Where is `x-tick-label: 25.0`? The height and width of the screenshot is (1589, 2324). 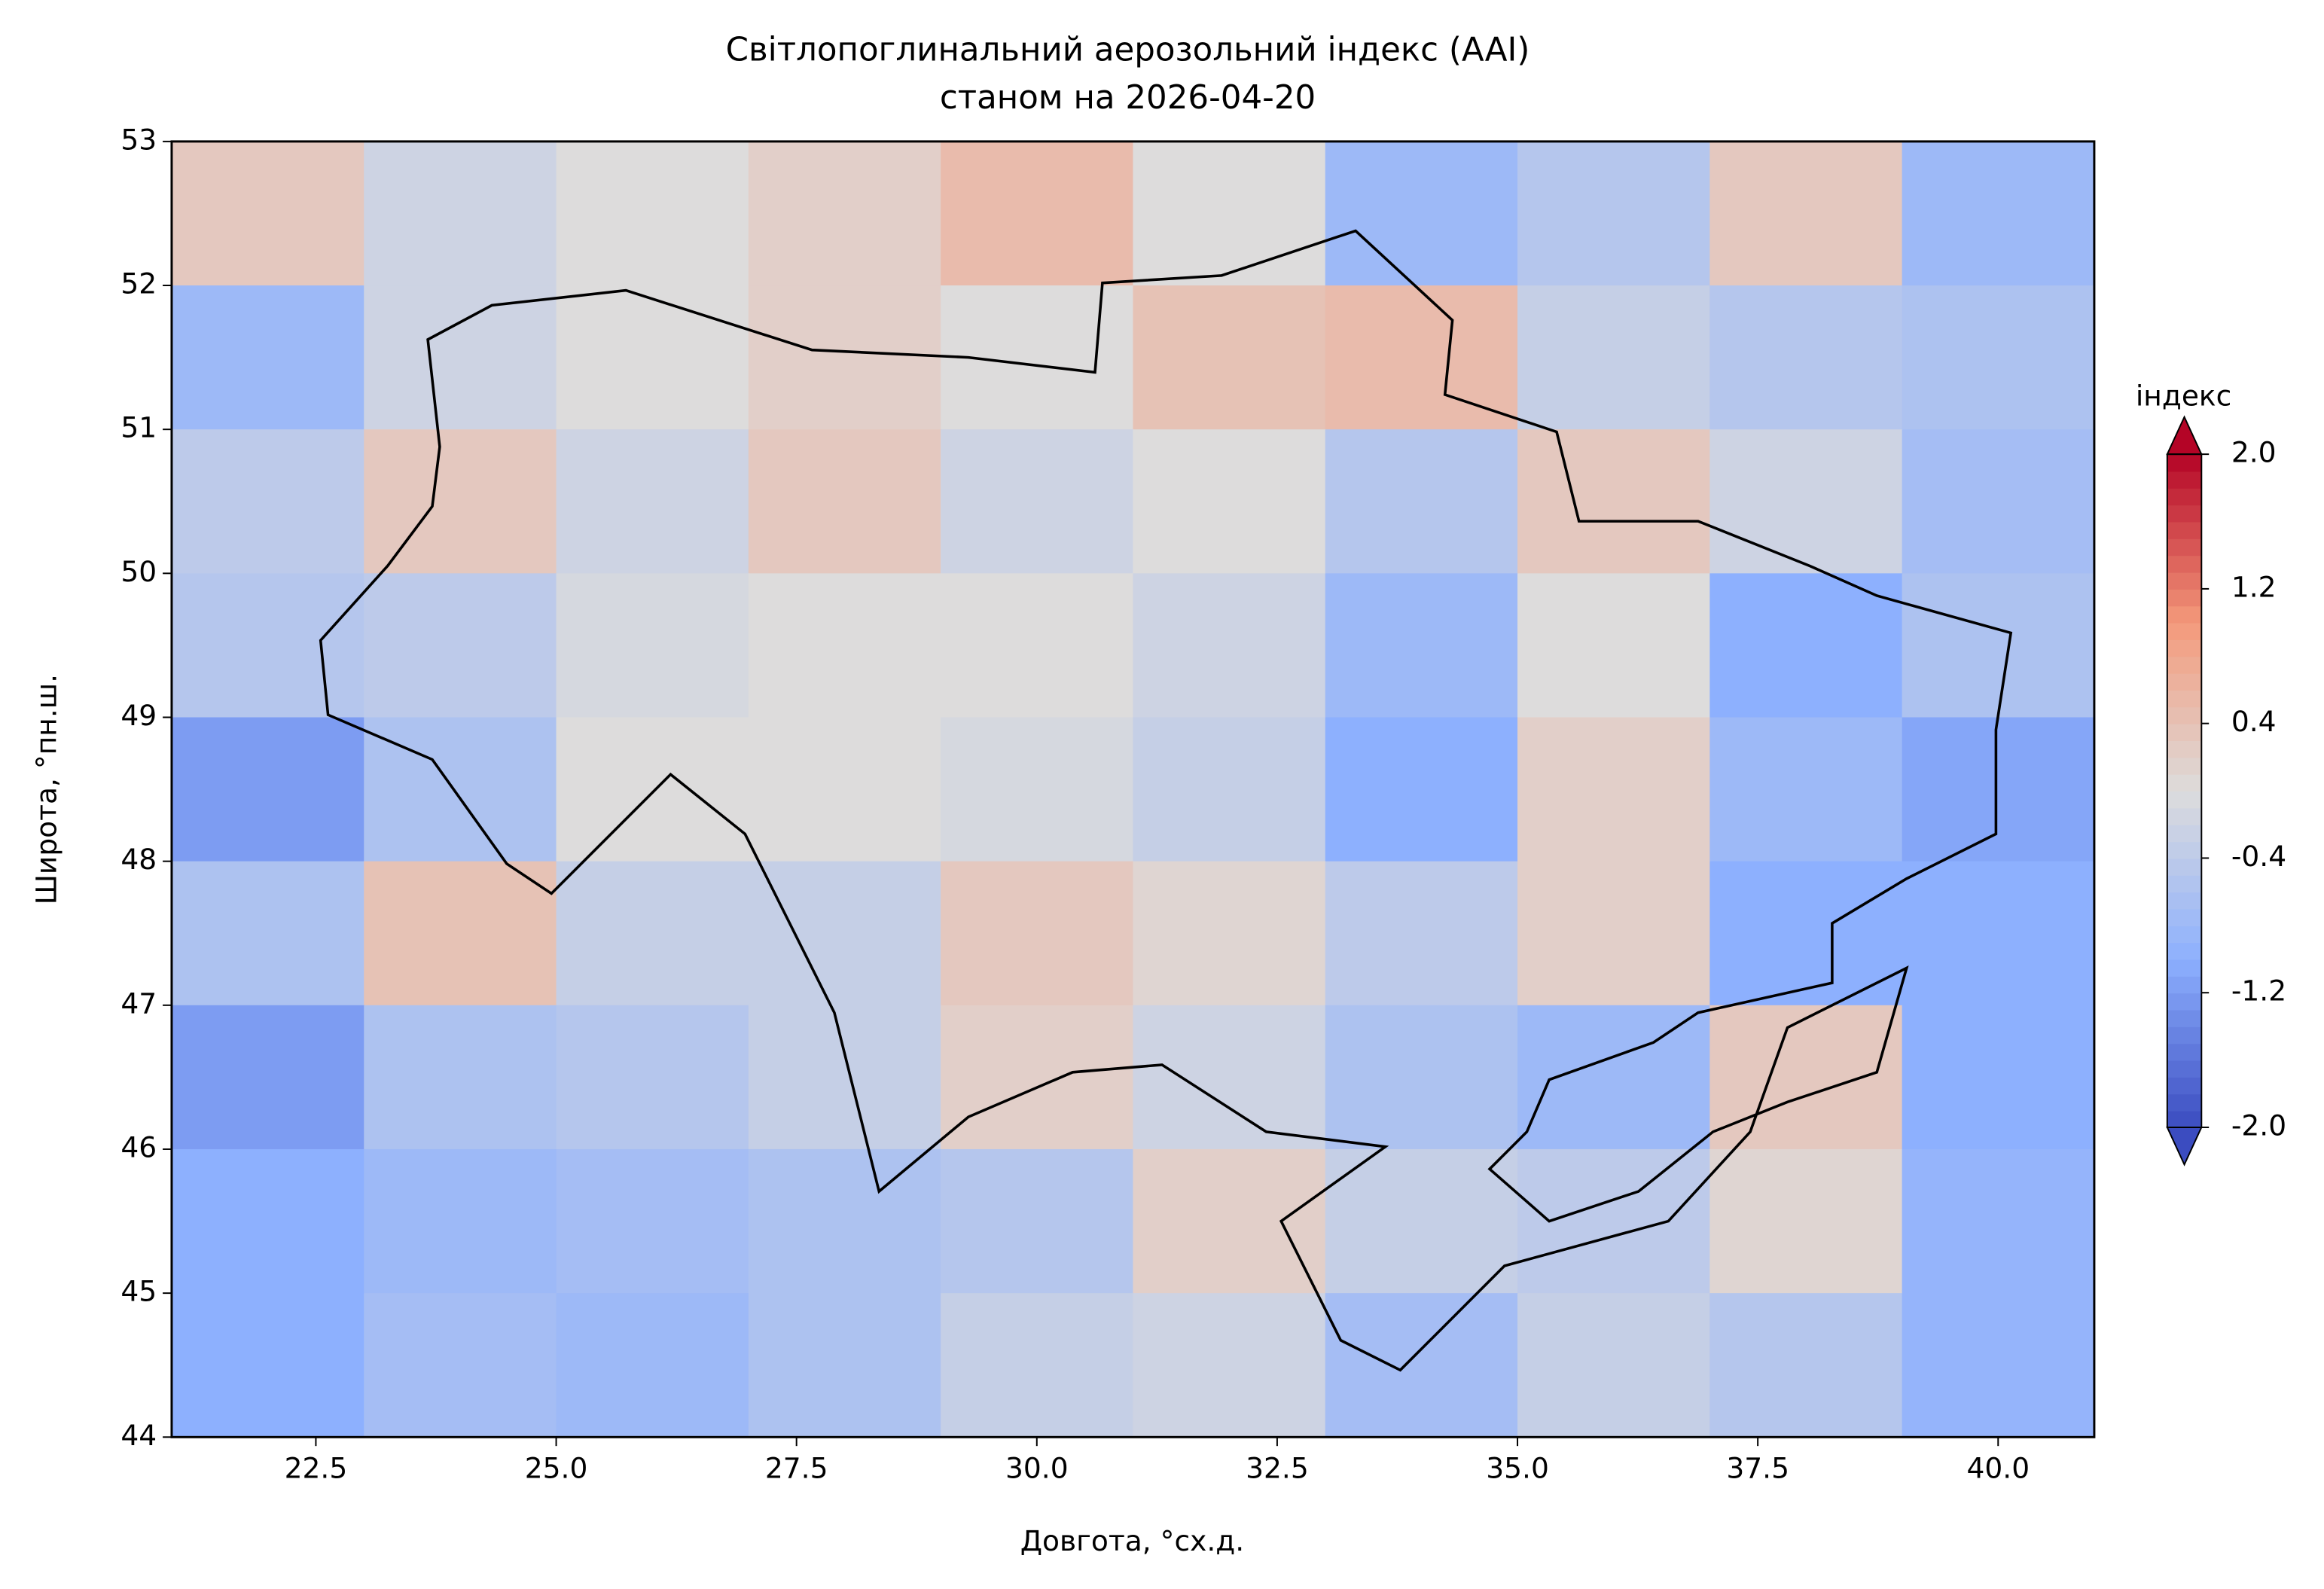
x-tick-label: 25.0 is located at coordinates (556, 1467).